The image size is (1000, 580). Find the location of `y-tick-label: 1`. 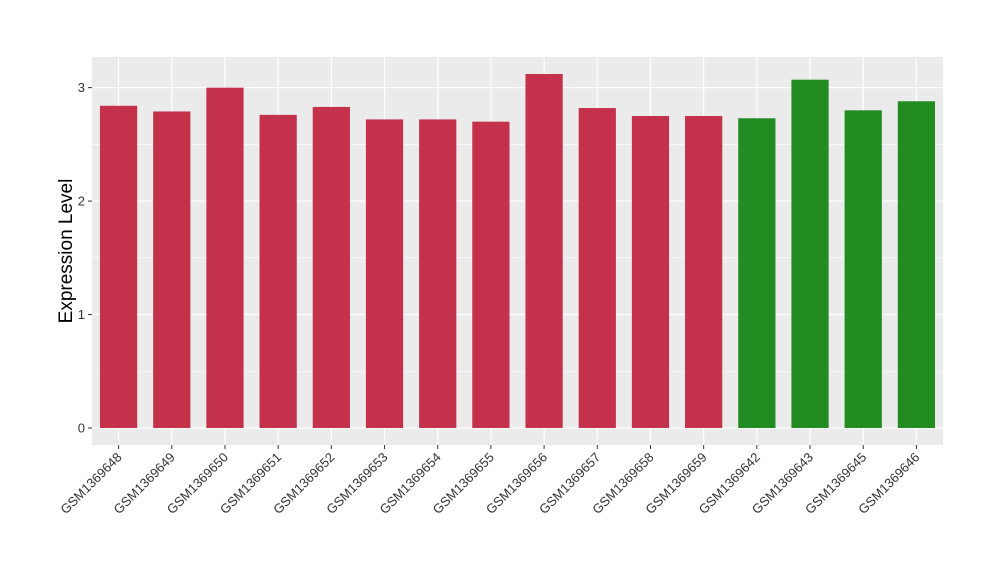

y-tick-label: 1 is located at coordinates (81, 314).